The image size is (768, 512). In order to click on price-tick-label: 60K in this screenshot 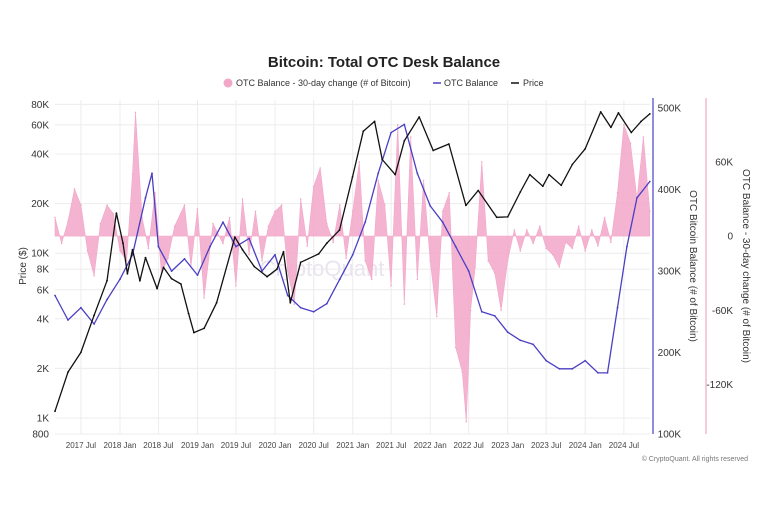, I will do `click(40, 125)`.